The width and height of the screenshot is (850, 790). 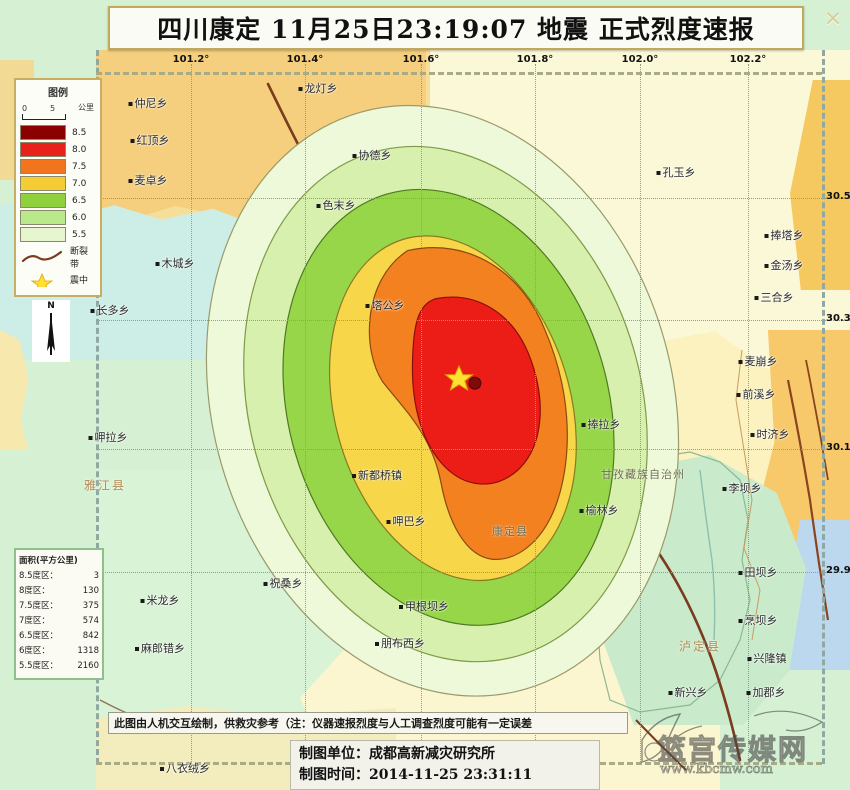 What do you see at coordinates (96, 576) in the screenshot?
I see `area-zone-value: 3` at bounding box center [96, 576].